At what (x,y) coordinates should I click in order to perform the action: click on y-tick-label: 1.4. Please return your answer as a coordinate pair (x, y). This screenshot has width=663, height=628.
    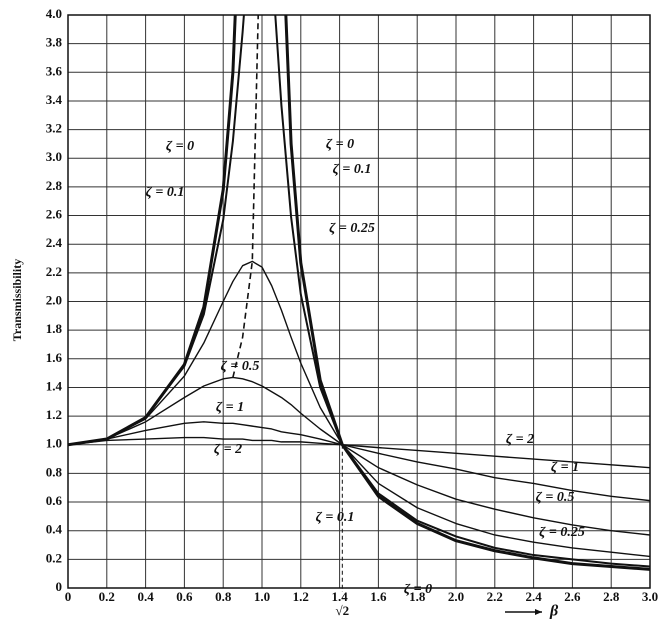
    Looking at the image, I should click on (54, 385).